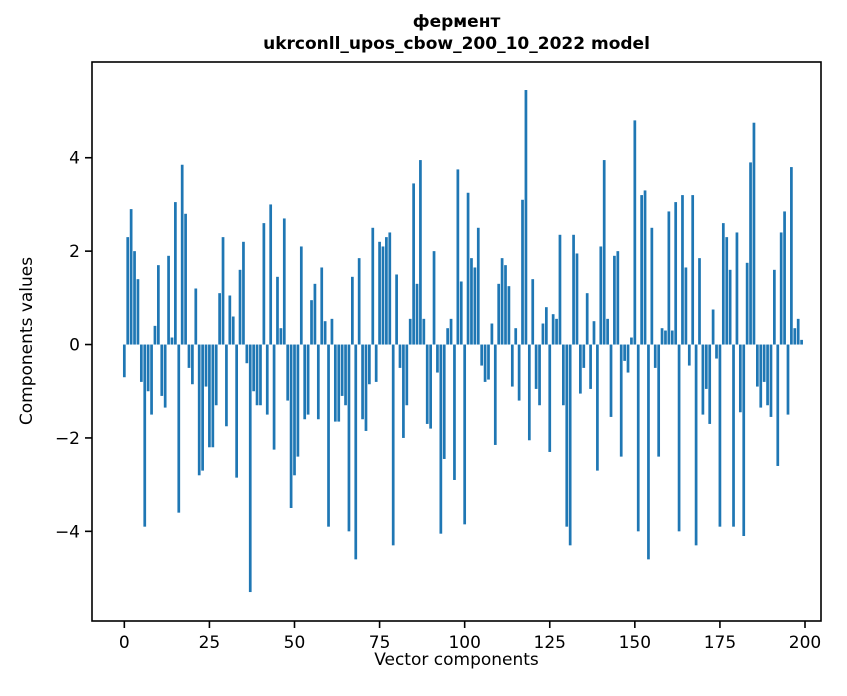 This screenshot has width=847, height=696. I want to click on x-axis-label: Vector components, so click(456, 660).